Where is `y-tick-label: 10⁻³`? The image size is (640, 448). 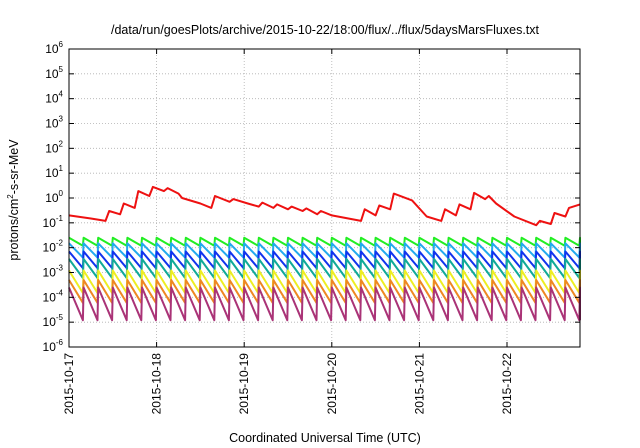
y-tick-label: 10⁻³ is located at coordinates (53, 272).